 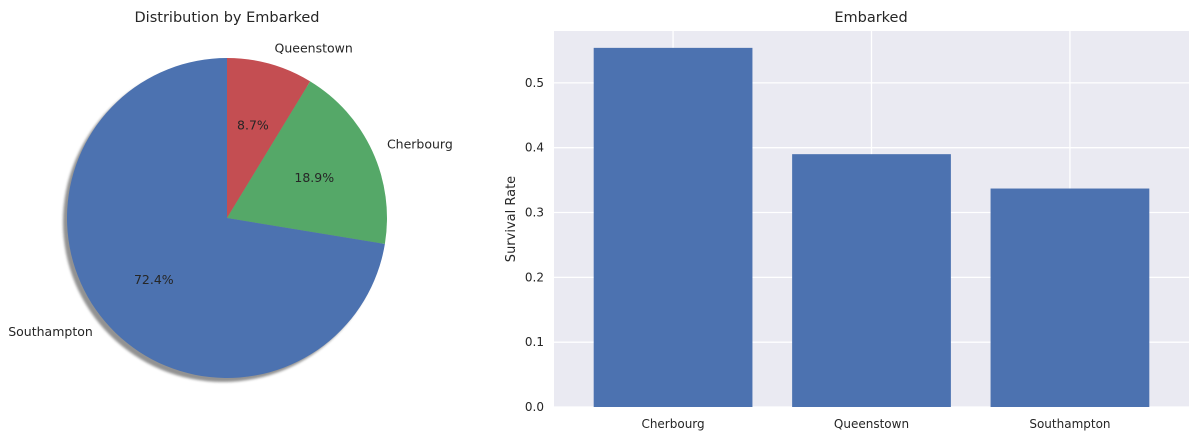 I want to click on y-tick-label: 0.5, so click(x=534, y=83).